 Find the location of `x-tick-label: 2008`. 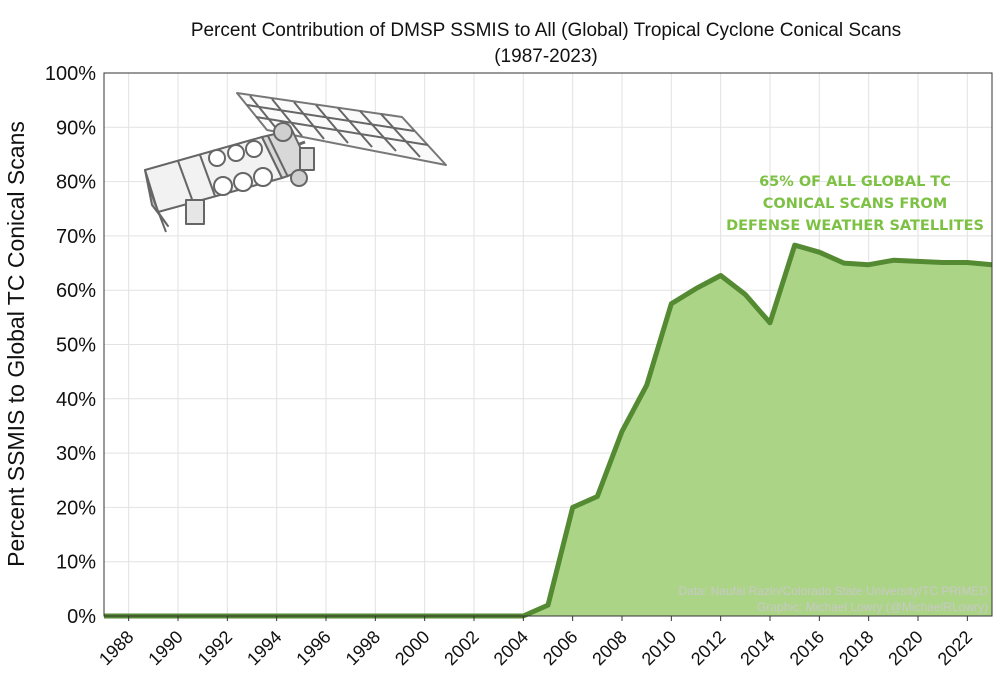

x-tick-label: 2008 is located at coordinates (609, 648).